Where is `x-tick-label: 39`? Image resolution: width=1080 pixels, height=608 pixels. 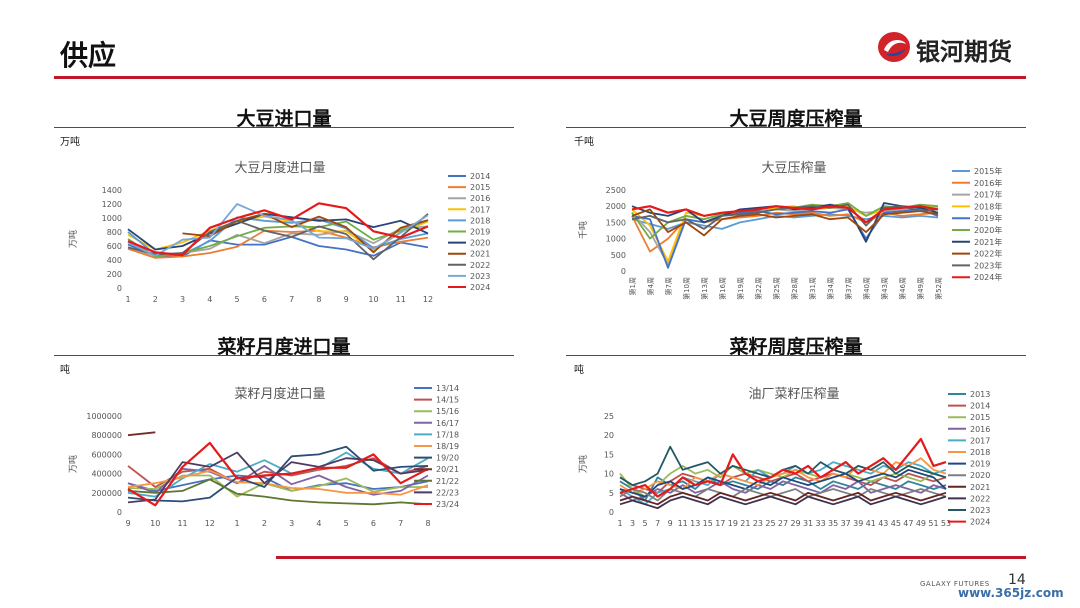 x-tick-label: 39 is located at coordinates (858, 523).